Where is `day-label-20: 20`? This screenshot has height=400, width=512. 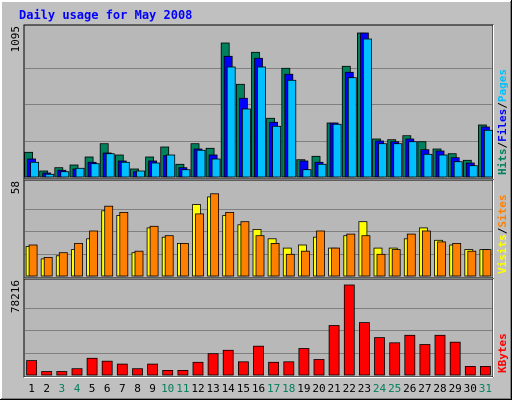
day-label-20: 20 is located at coordinates (318, 388).